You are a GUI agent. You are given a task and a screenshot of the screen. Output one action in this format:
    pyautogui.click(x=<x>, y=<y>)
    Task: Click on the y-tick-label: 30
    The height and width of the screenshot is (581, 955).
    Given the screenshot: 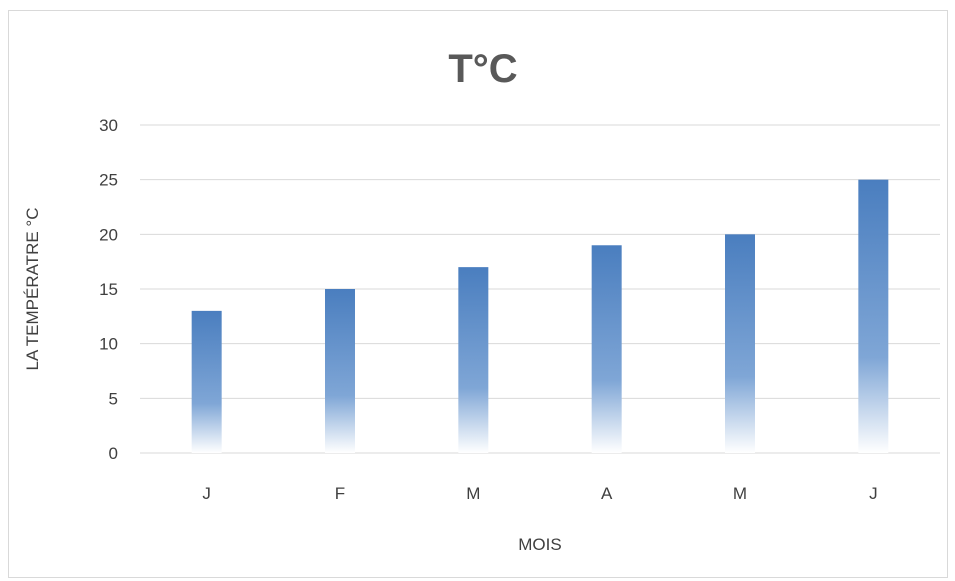 What is the action you would take?
    pyautogui.click(x=108, y=125)
    